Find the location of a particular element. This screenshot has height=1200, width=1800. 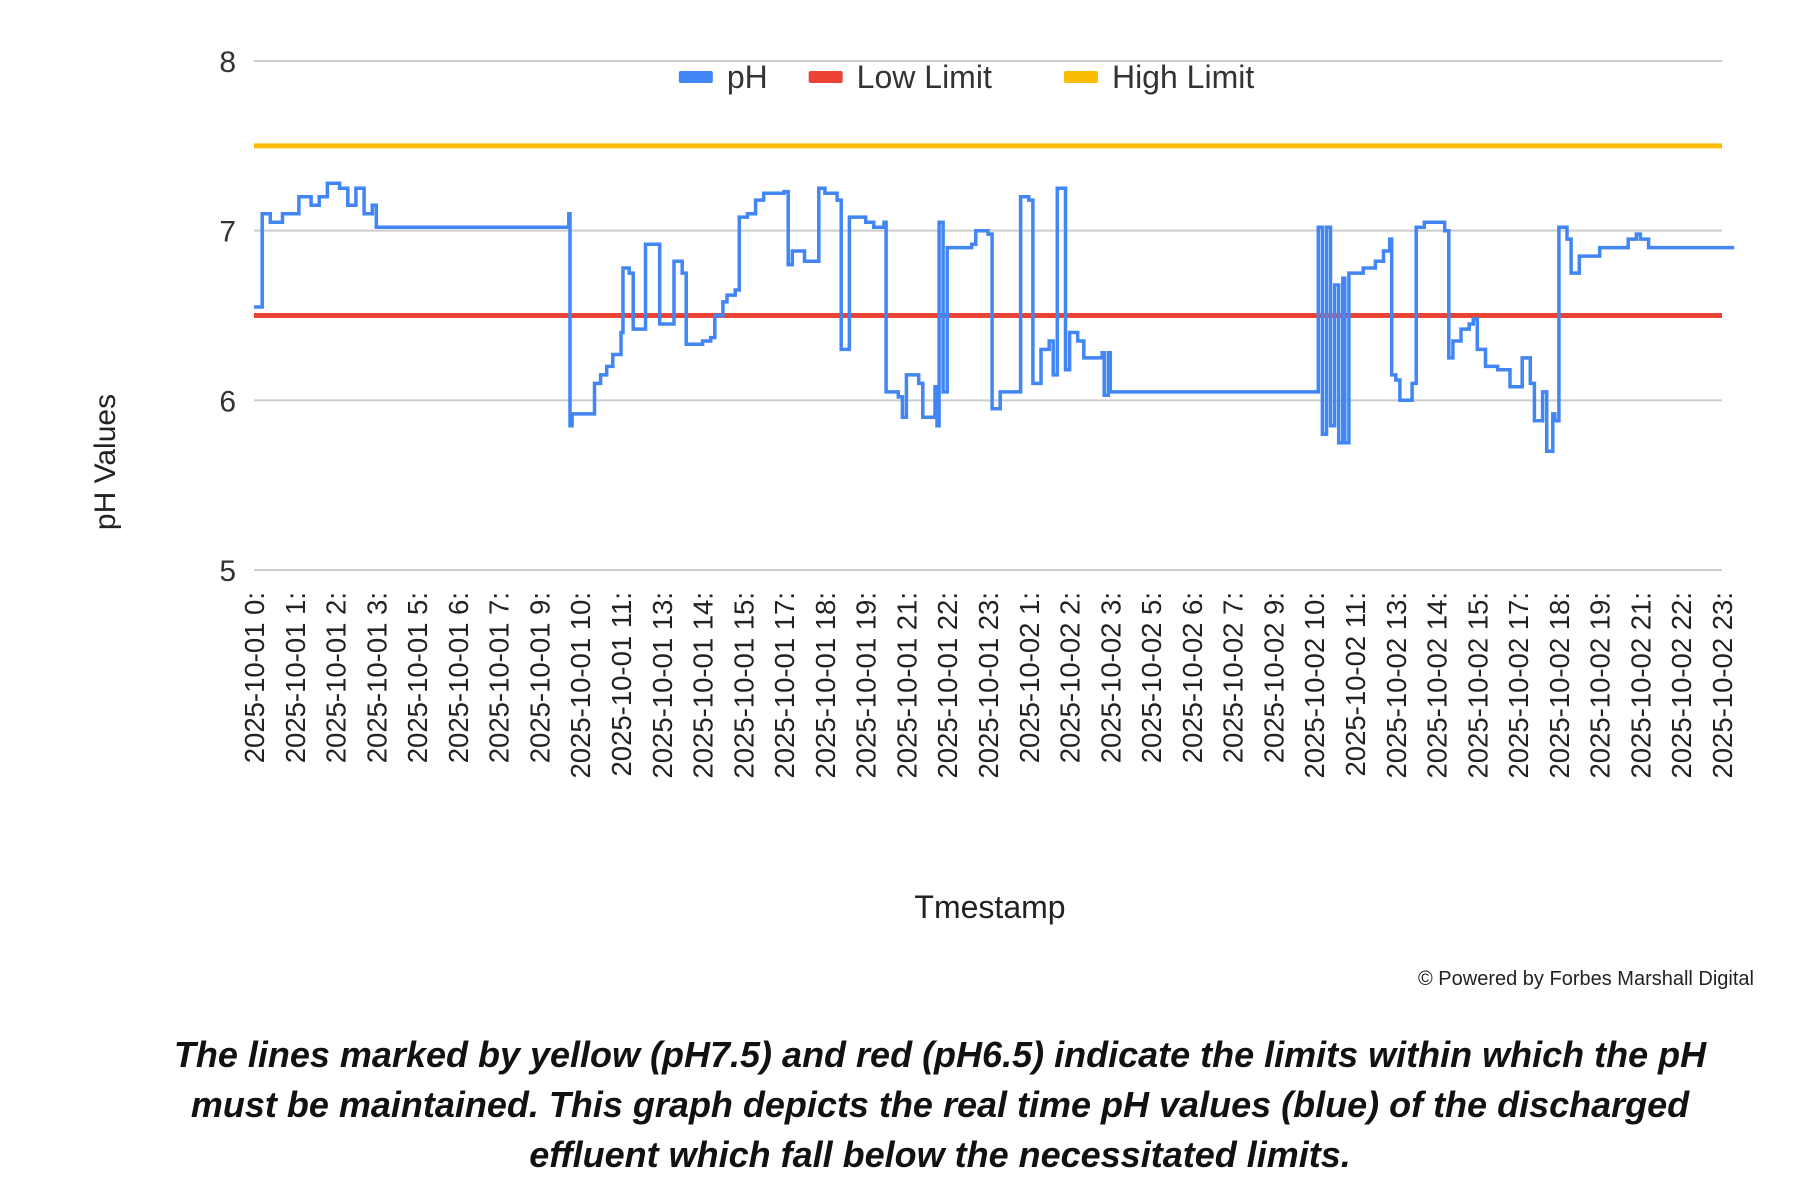

x-tick-label: 2025-10-01 13: is located at coordinates (662, 685).